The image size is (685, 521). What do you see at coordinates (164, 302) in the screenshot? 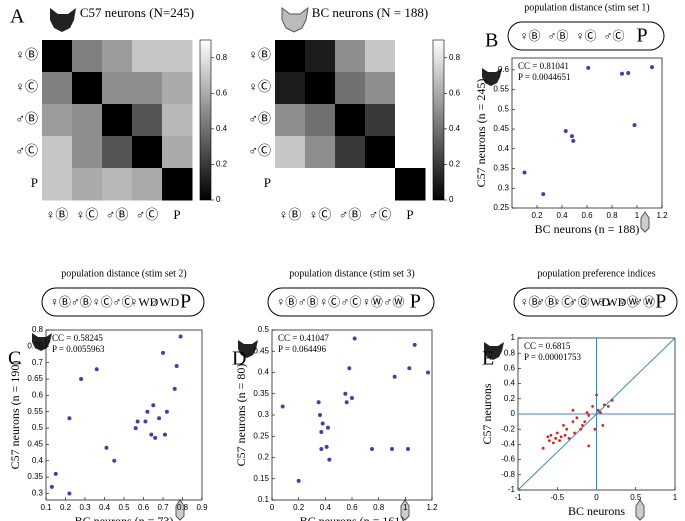
I see `stimulus-label: ♂WD` at bounding box center [164, 302].